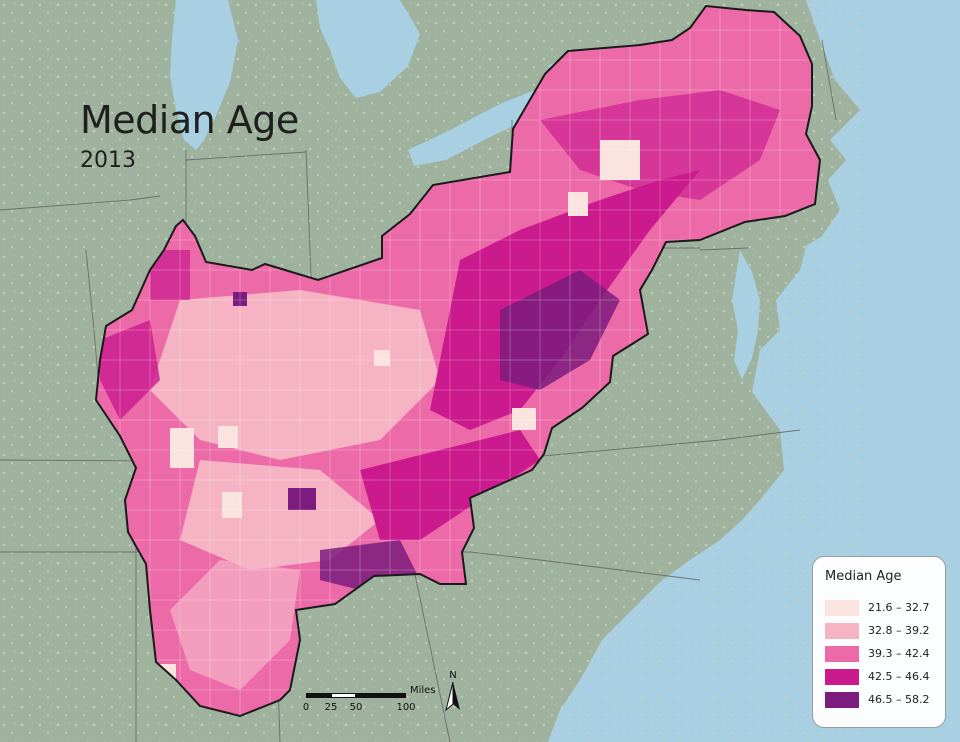  Describe the element at coordinates (108, 160) in the screenshot. I see `map-subtitle: 2013` at that location.